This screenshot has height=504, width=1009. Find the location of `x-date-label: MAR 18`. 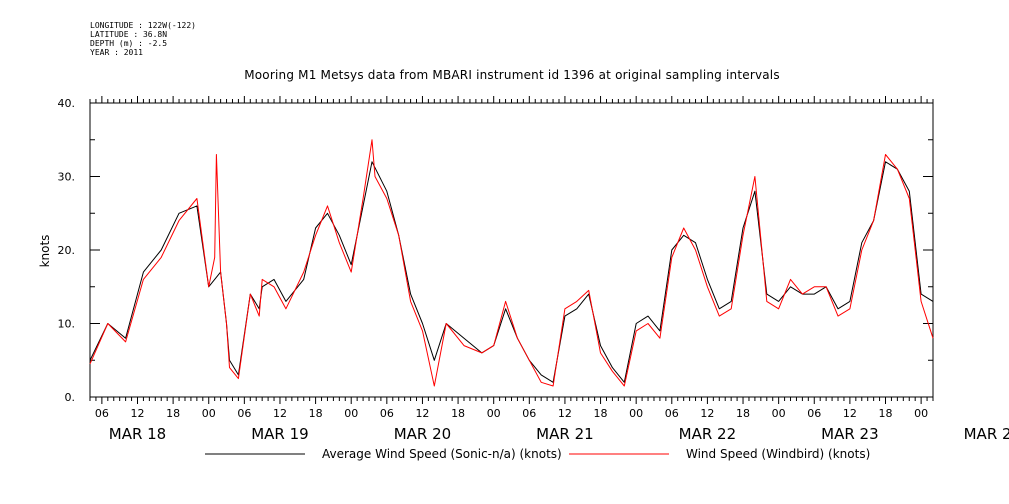

x-date-label: MAR 18 is located at coordinates (137, 434).